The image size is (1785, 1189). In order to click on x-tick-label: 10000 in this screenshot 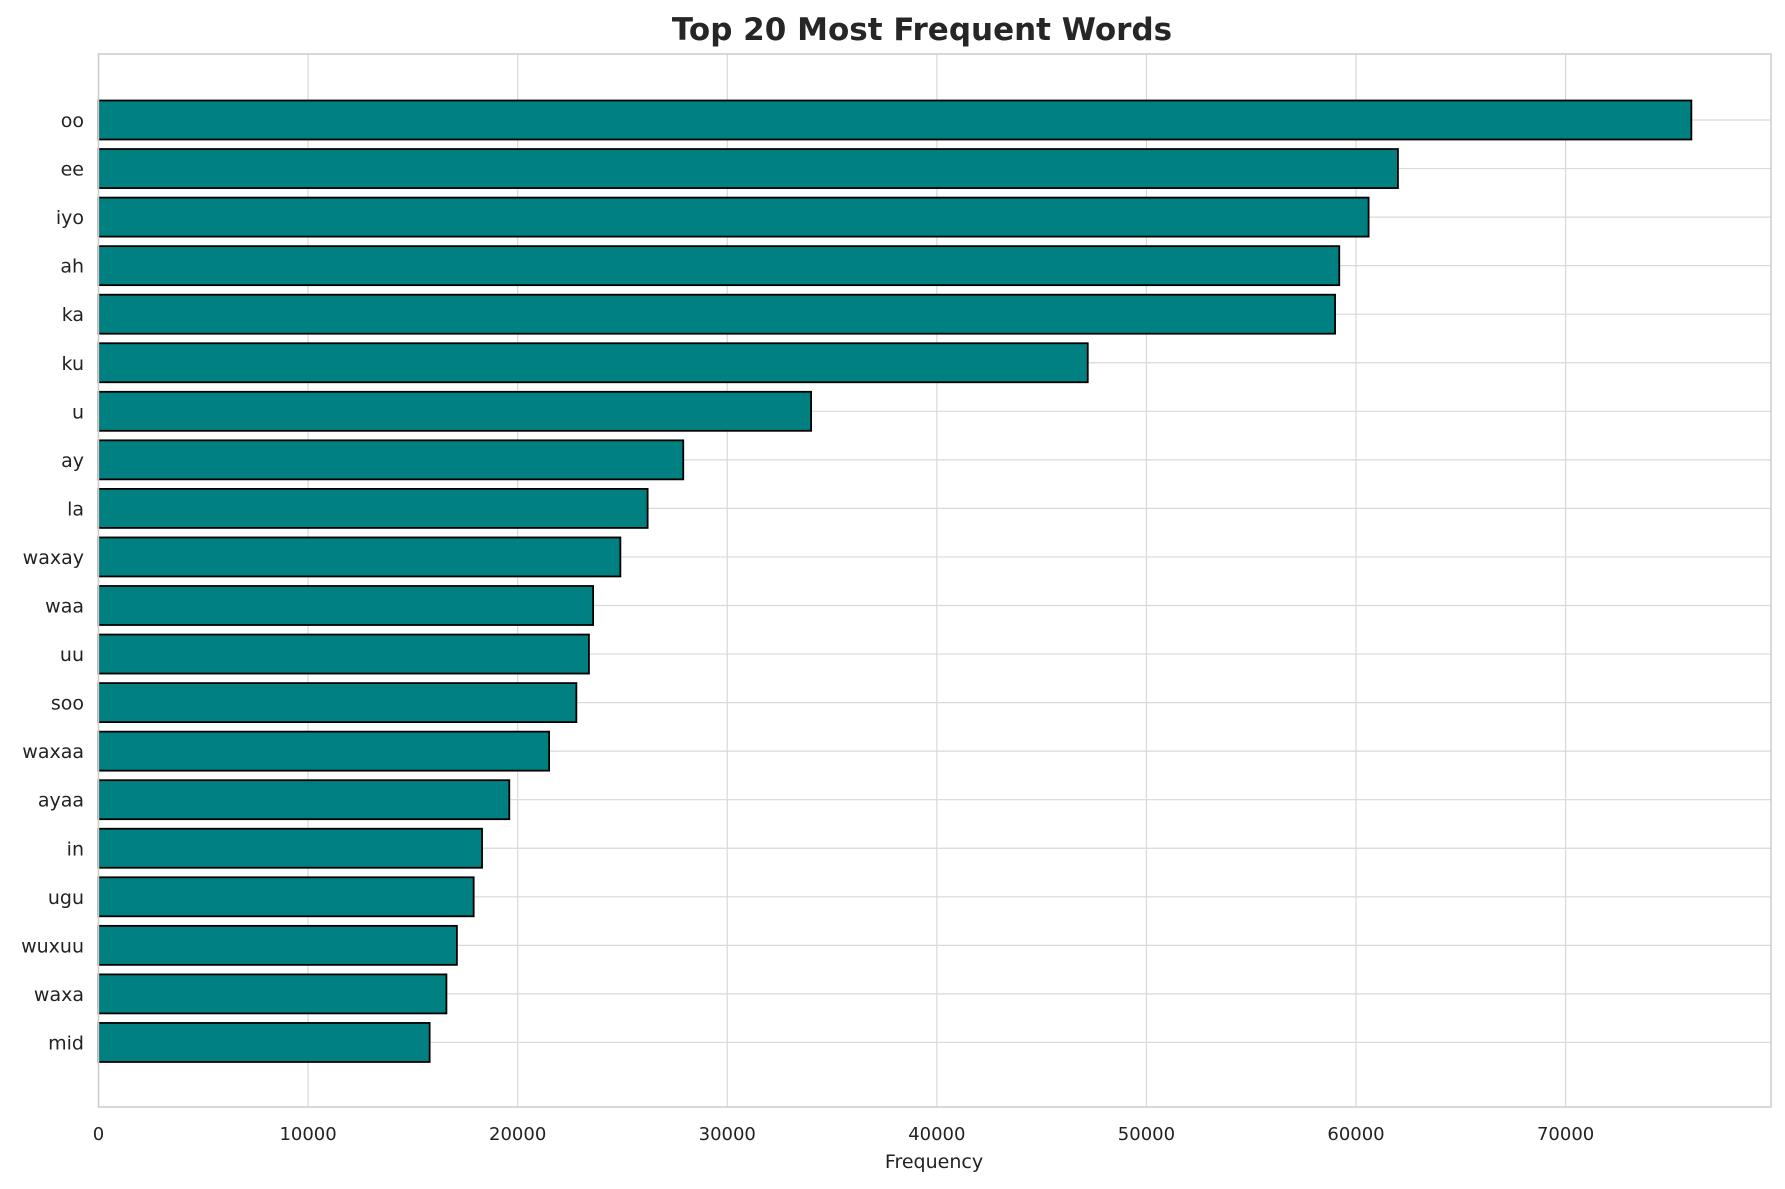, I will do `click(307, 1134)`.